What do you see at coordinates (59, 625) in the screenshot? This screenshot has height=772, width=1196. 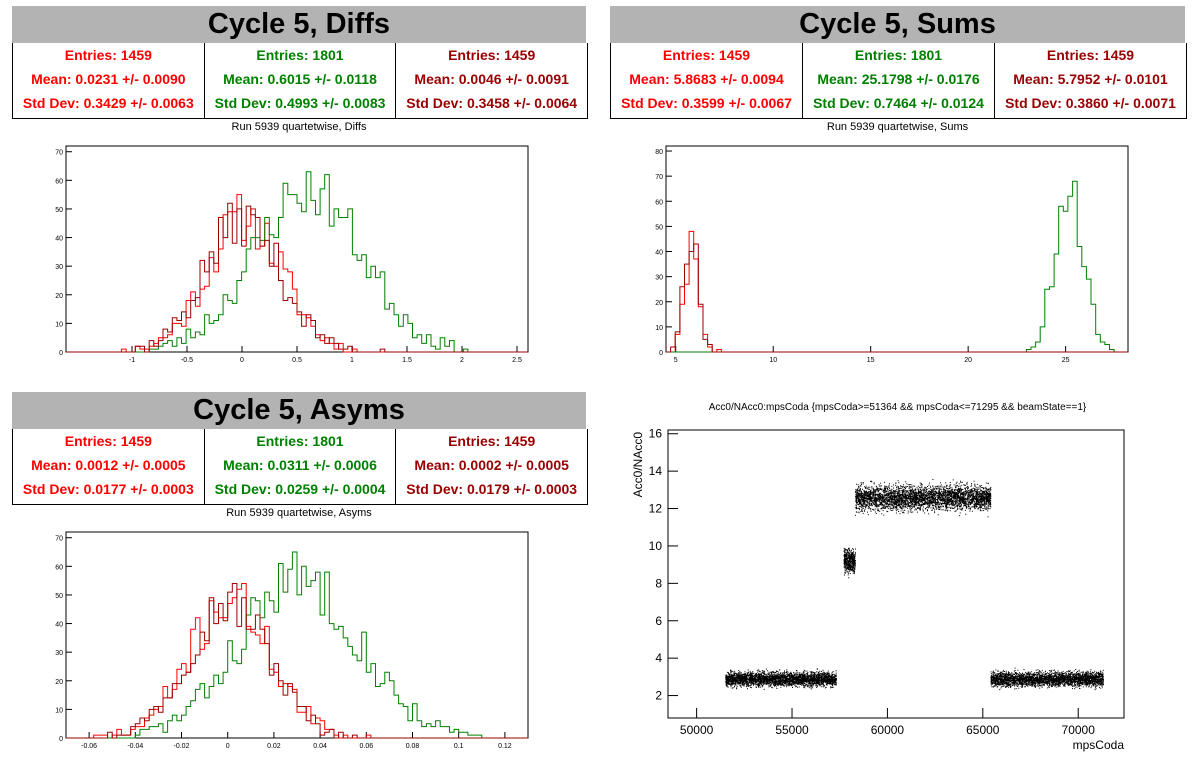 I see `y-tick-label: 40` at bounding box center [59, 625].